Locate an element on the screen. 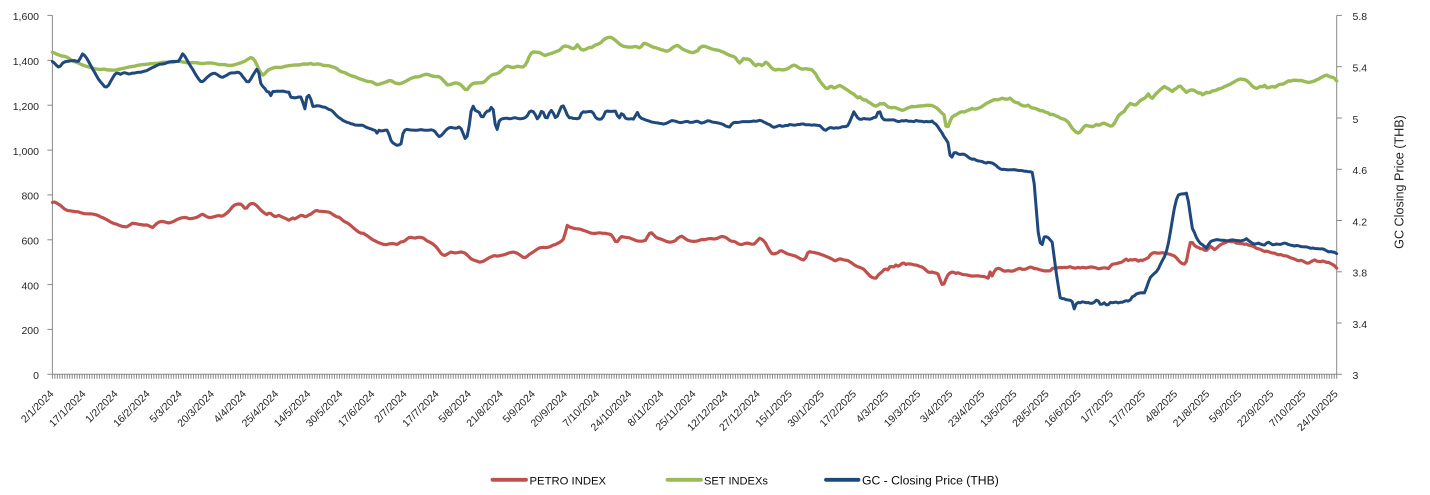  svg-text: 3.8 is located at coordinates (1360, 274).